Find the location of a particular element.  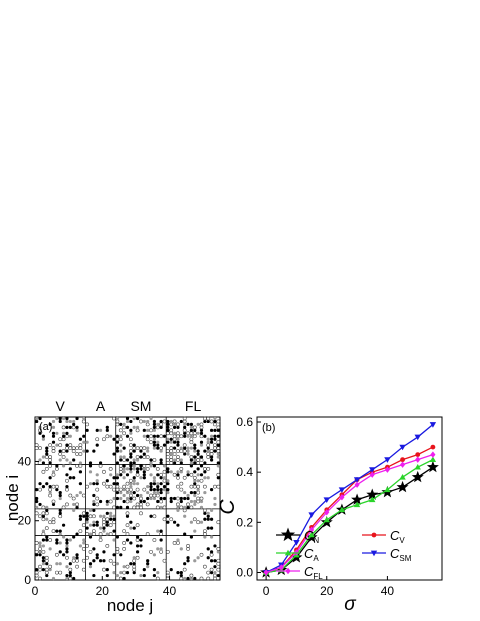

legend-item-V: CV is located at coordinates (383, 536).